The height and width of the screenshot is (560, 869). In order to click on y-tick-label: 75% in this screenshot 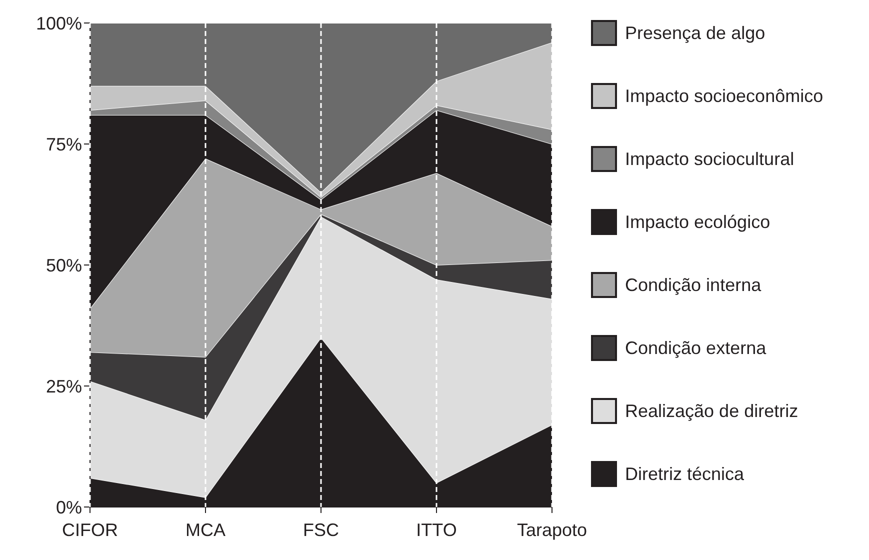, I will do `click(64, 144)`.